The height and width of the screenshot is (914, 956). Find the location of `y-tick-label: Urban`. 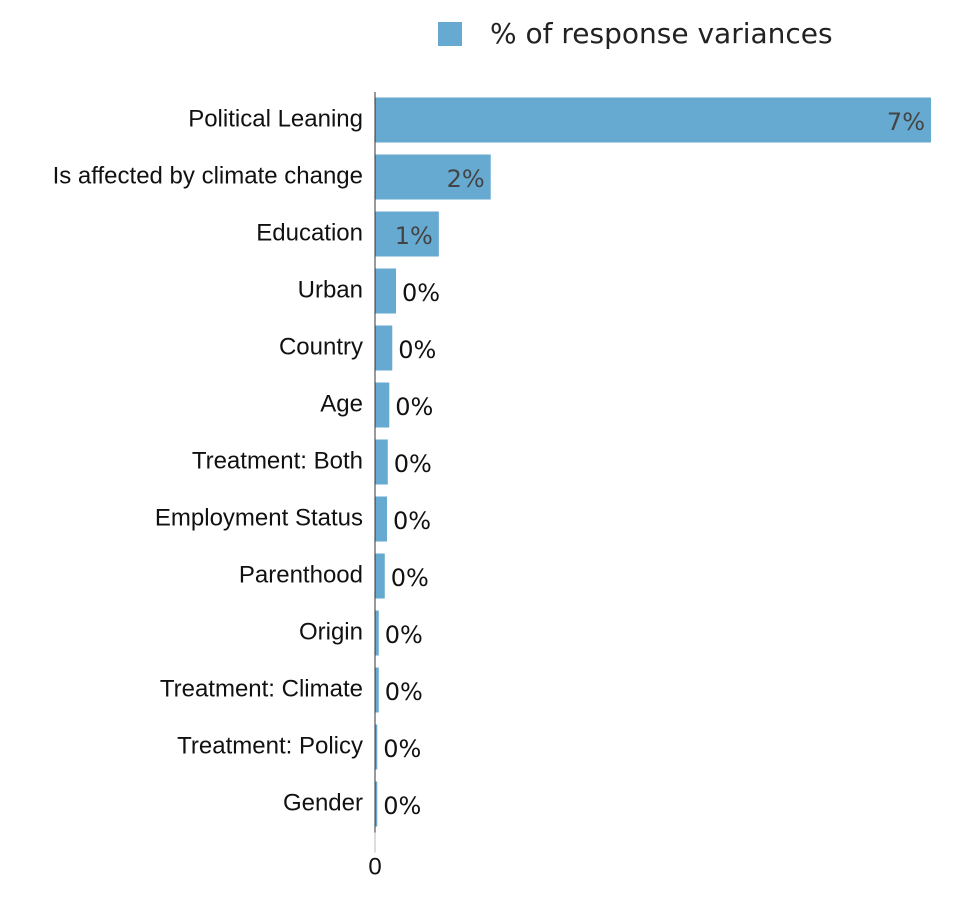

y-tick-label: Urban is located at coordinates (330, 289).